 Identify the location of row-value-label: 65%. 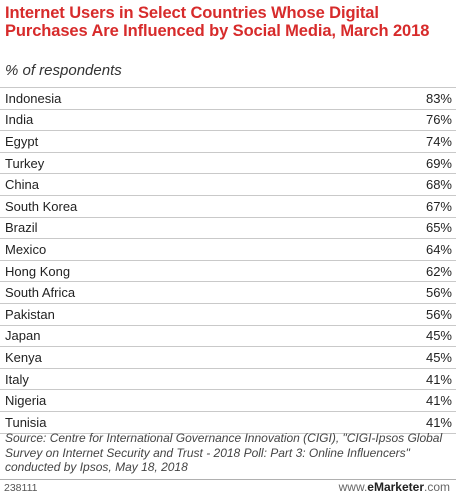
(438, 228).